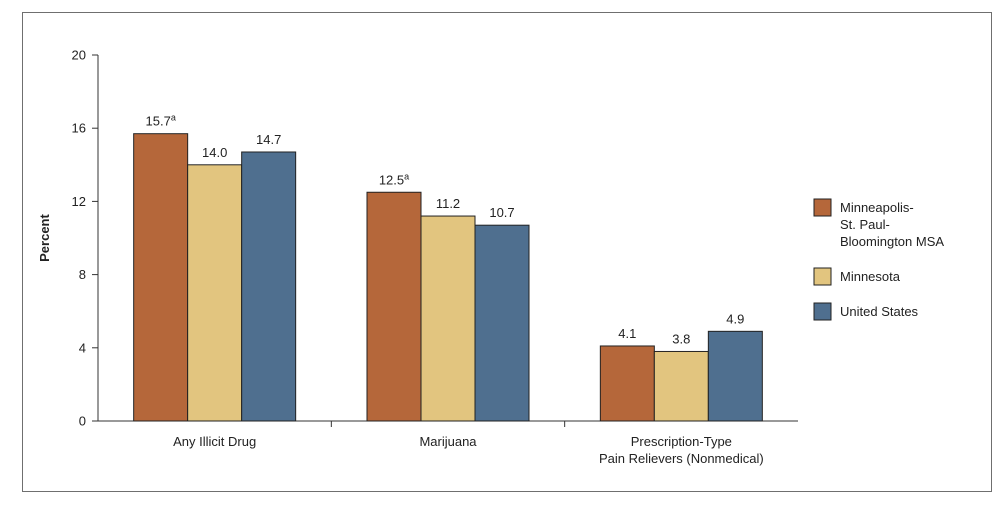 This screenshot has width=999, height=511. What do you see at coordinates (681, 458) in the screenshot?
I see `category-label-2-1: Pain Relievers (Nonmedical)` at bounding box center [681, 458].